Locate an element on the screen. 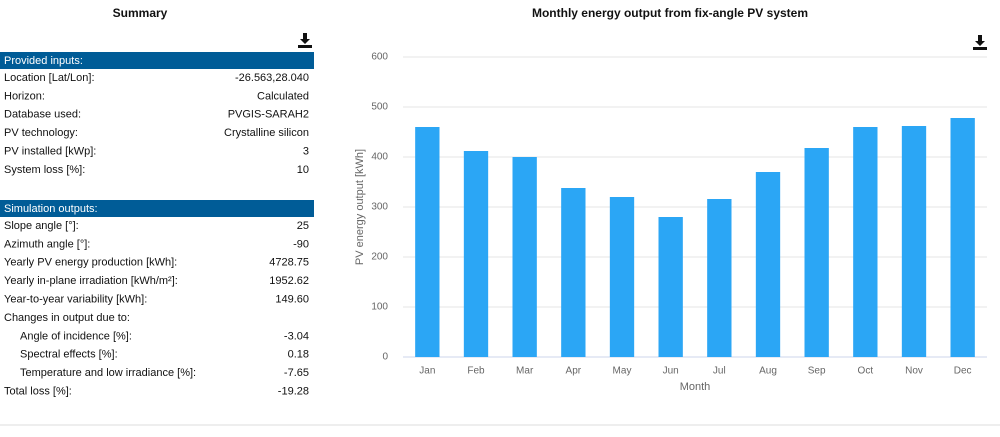  row-label: PV installed [kWp]: is located at coordinates (50, 152).